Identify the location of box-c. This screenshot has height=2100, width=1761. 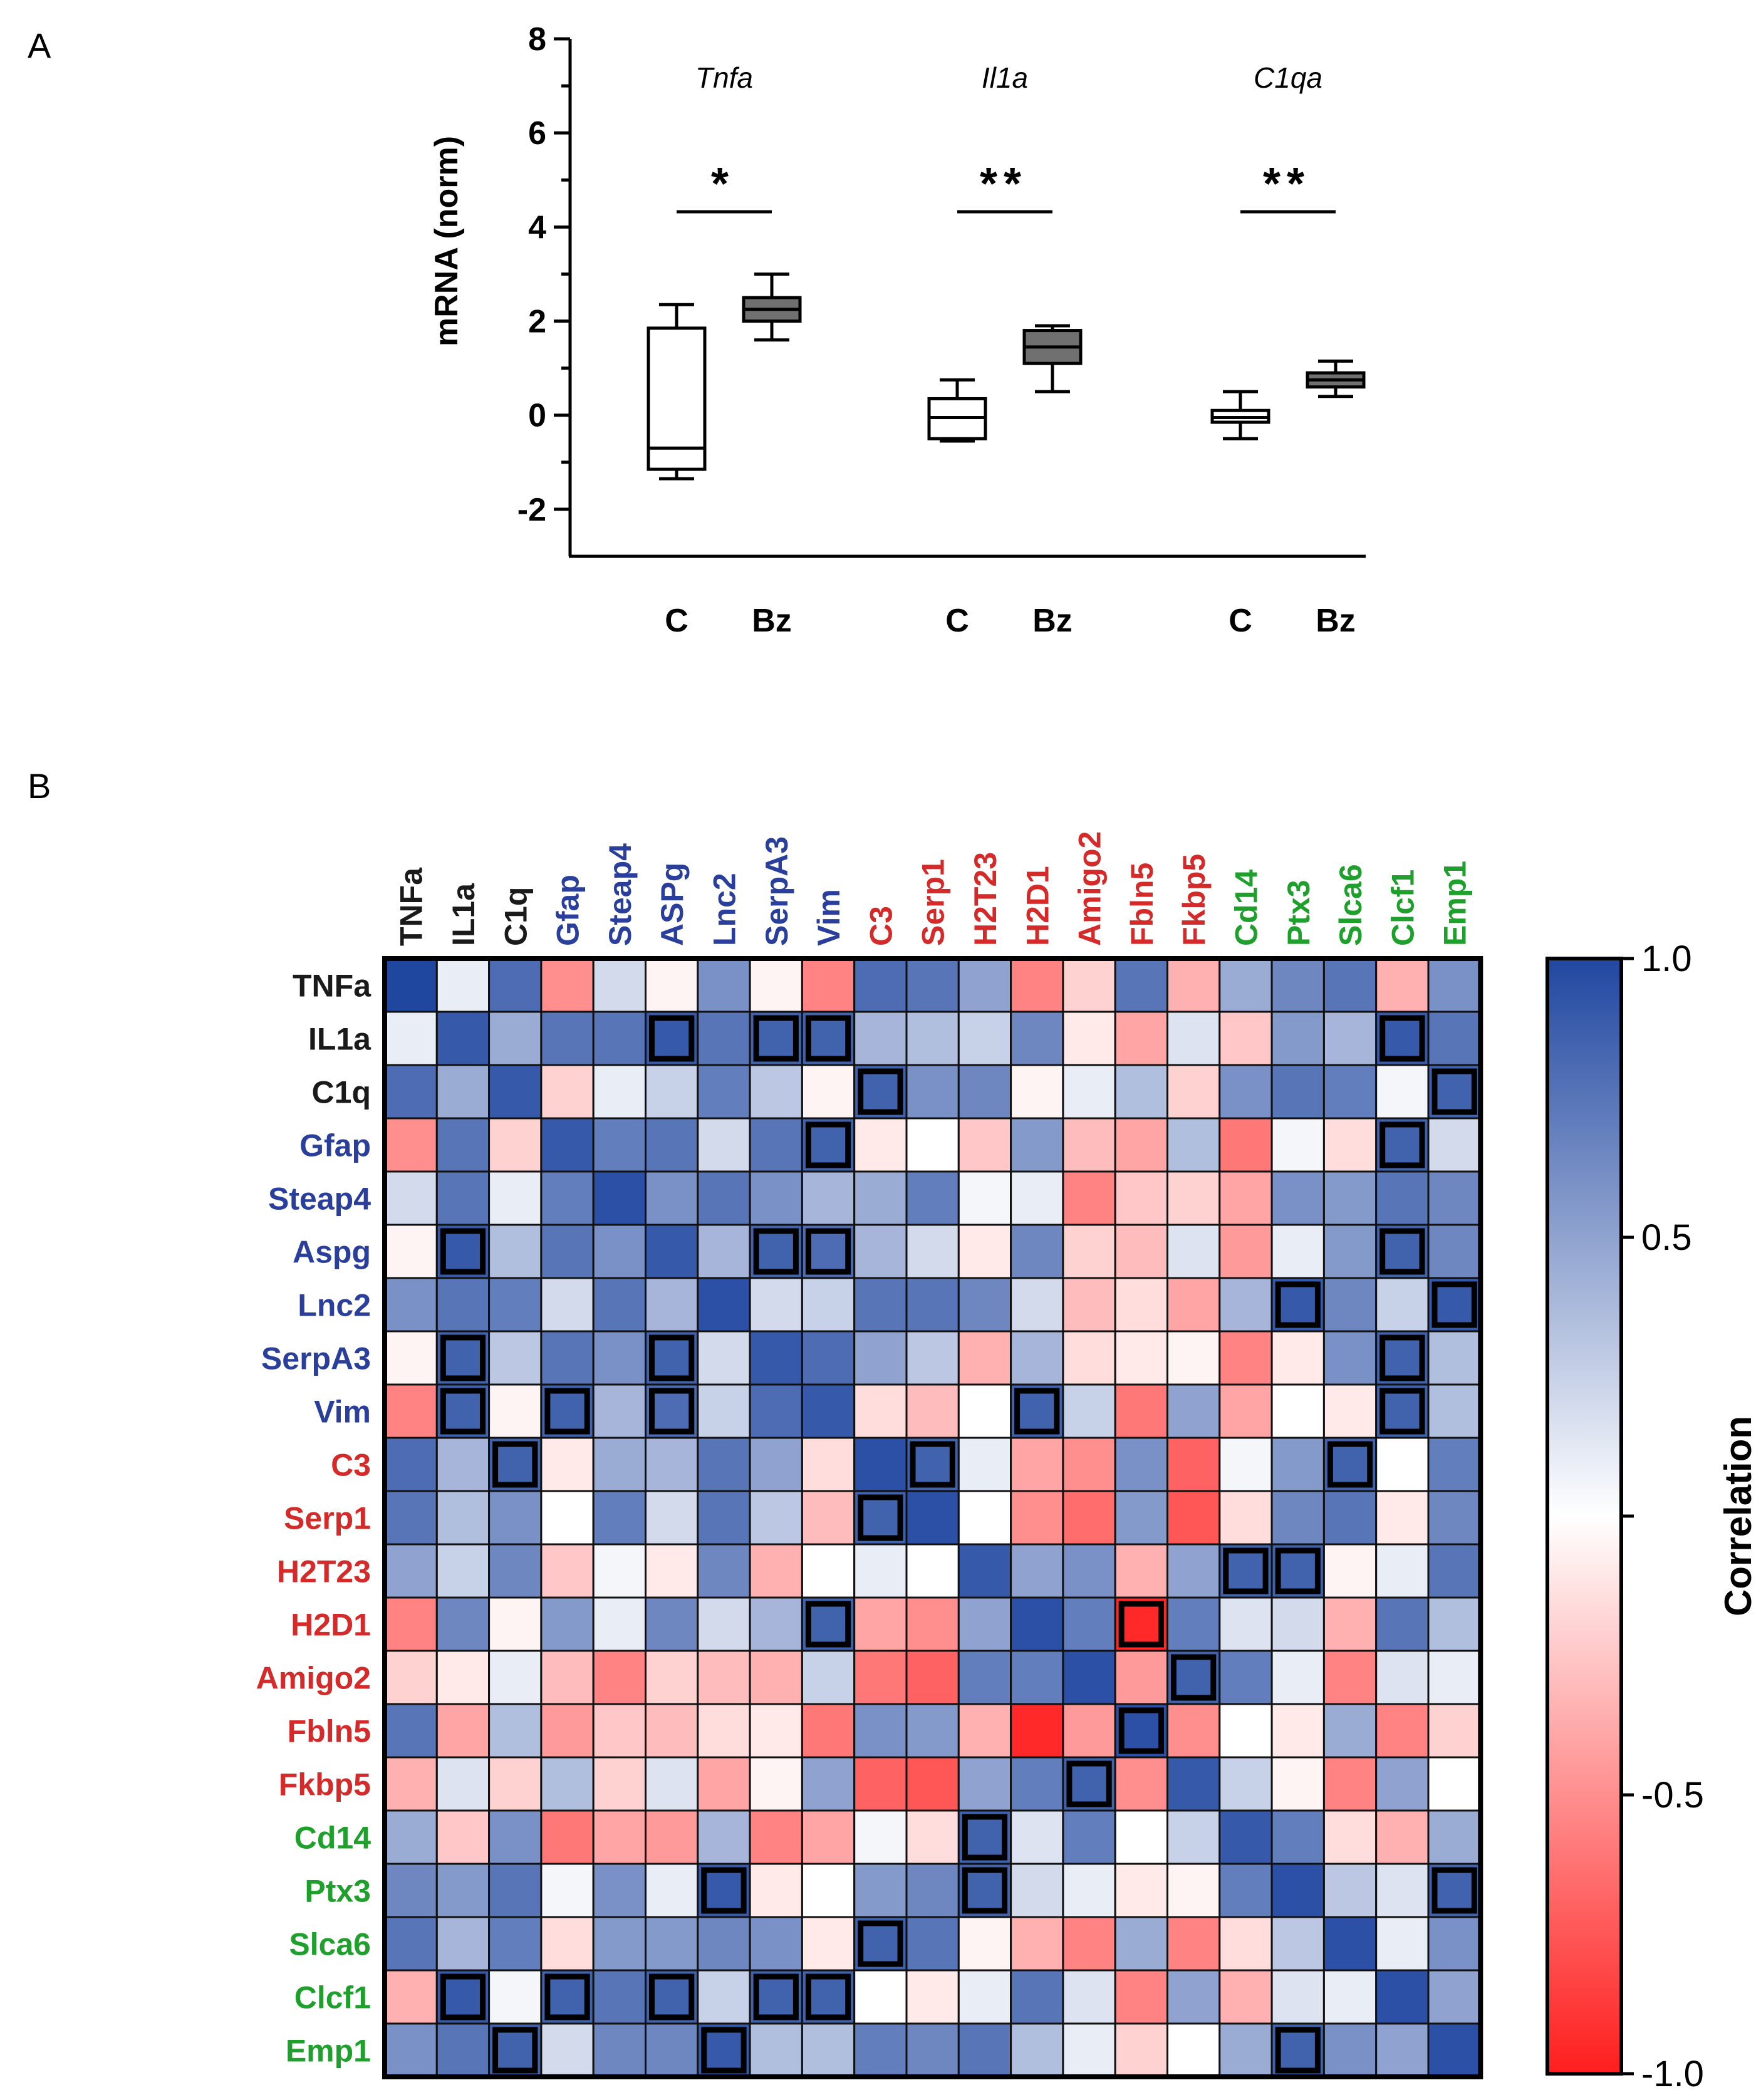
(677, 398).